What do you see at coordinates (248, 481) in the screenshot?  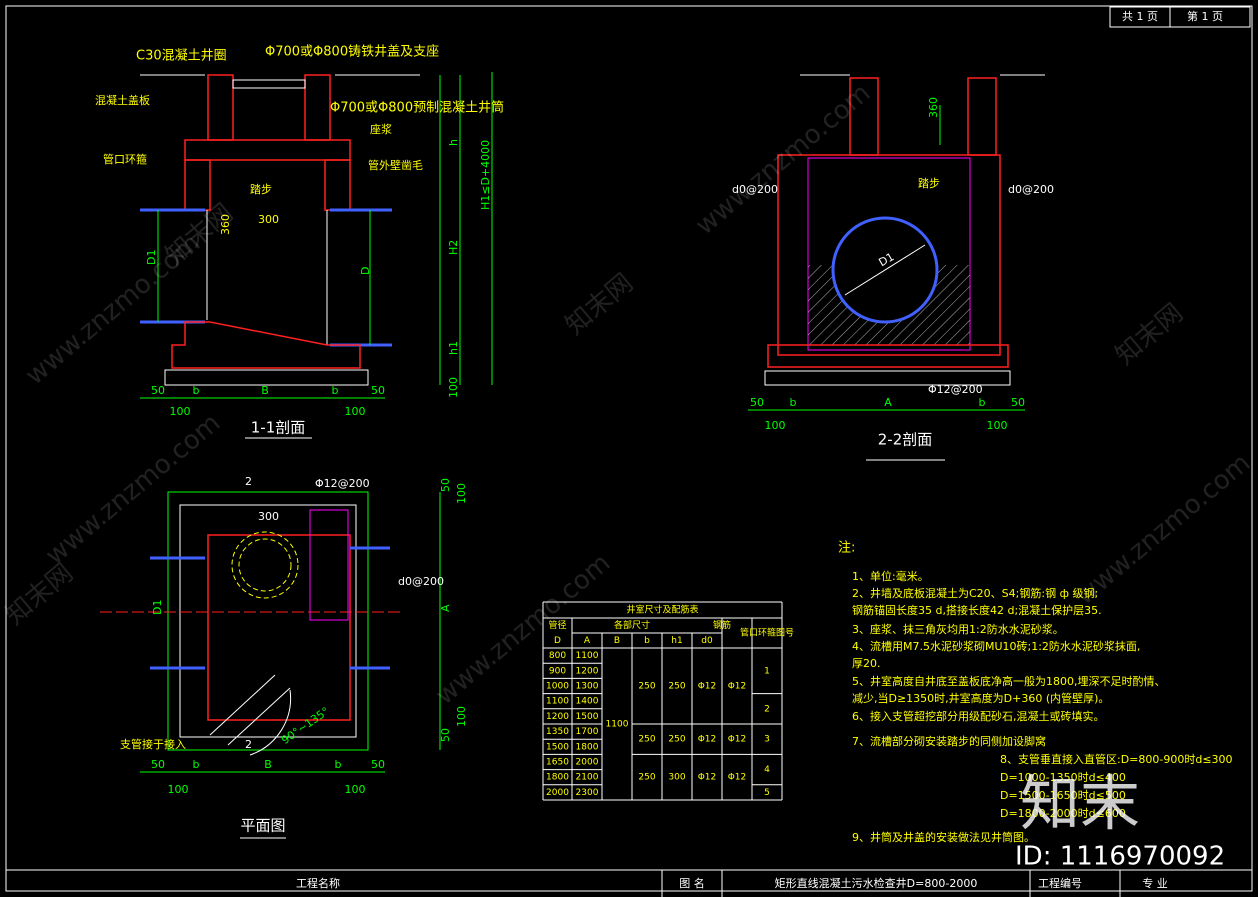 I see `annotation: 2` at bounding box center [248, 481].